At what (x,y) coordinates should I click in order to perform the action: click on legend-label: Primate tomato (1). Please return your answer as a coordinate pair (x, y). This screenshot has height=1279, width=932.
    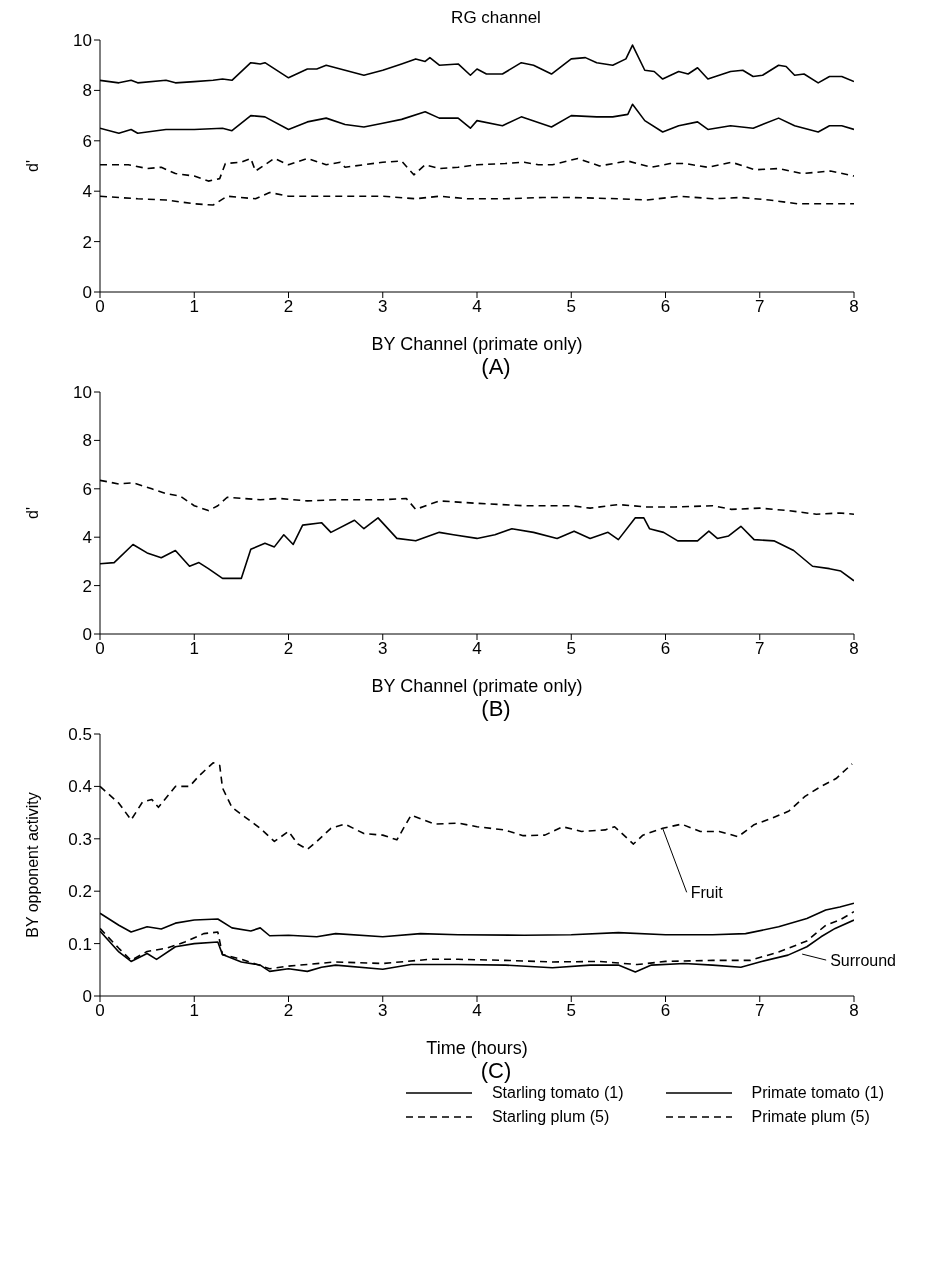
    Looking at the image, I should click on (817, 1093).